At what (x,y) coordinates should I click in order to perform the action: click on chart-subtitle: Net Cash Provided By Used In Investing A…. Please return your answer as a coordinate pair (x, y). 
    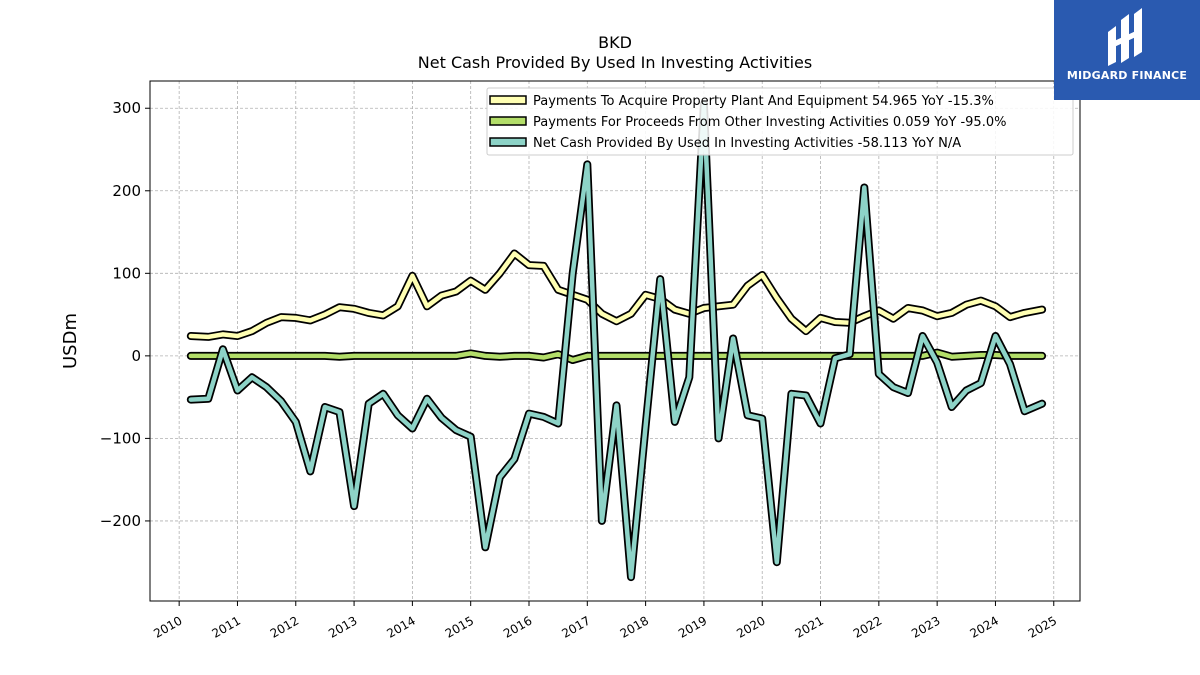
    Looking at the image, I should click on (615, 62).